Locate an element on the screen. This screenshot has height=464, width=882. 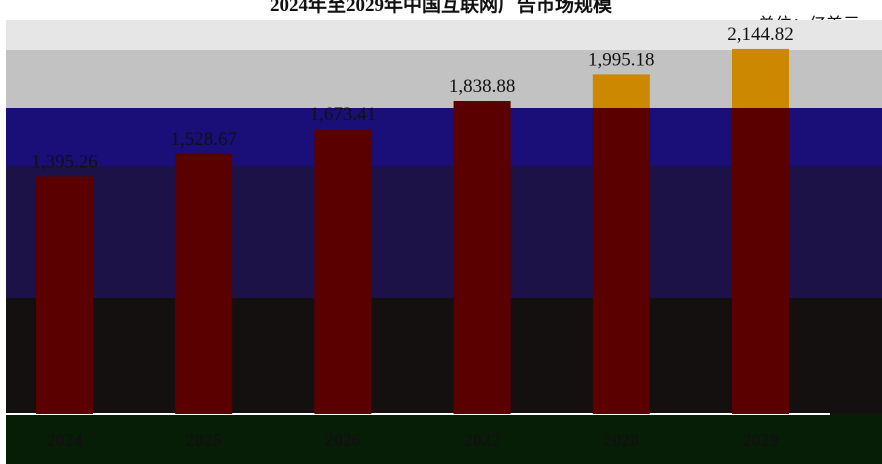
plot-band-light is located at coordinates (444, 35).